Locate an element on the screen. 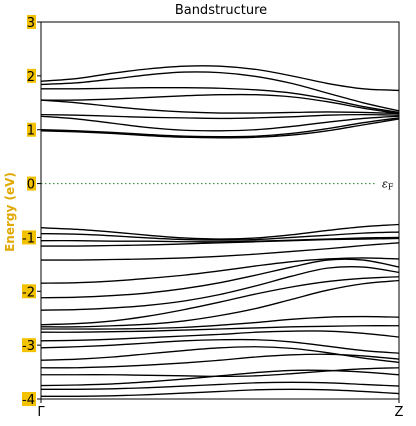  y-ticks-group: 3 2 1 0 -1 -2 -3 -4 is located at coordinates (31, 211).